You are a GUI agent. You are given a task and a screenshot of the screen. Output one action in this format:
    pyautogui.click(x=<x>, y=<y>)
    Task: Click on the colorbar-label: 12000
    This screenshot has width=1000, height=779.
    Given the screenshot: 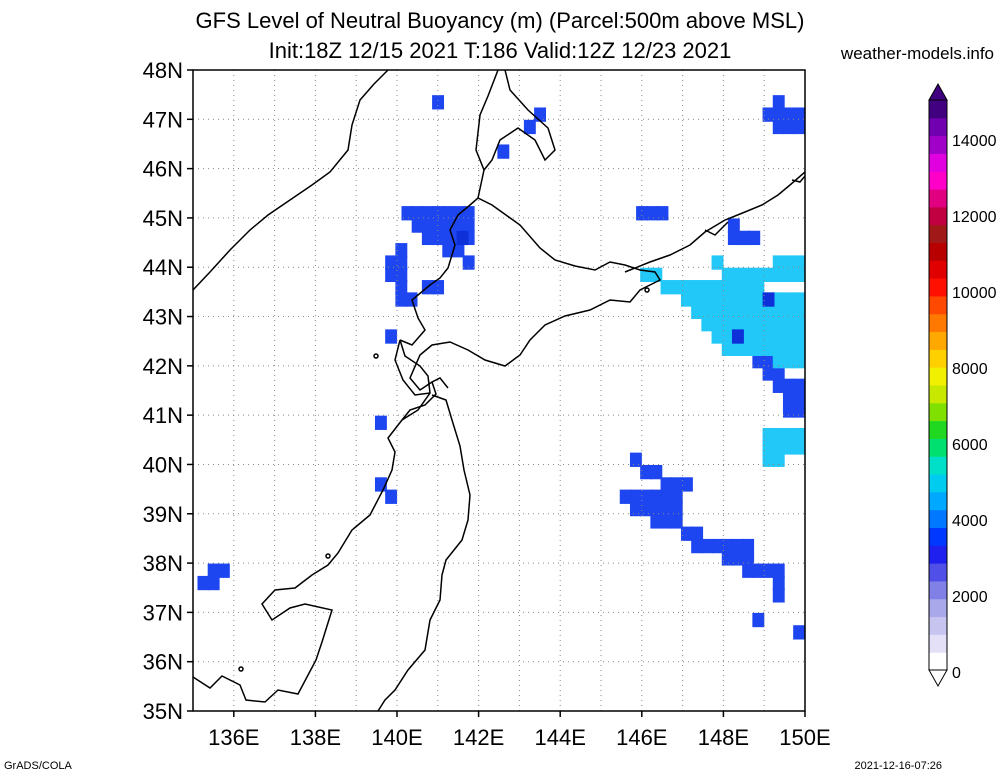 What is the action you would take?
    pyautogui.click(x=974, y=217)
    